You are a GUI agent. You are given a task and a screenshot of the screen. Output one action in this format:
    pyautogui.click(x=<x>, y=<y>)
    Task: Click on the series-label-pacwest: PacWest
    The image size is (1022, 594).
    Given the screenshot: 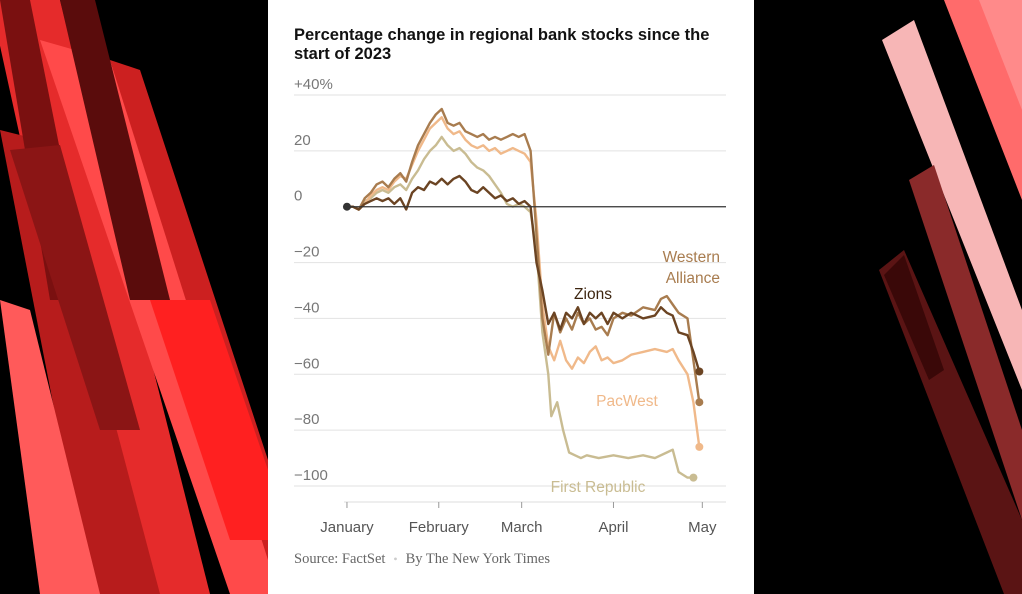 What is the action you would take?
    pyautogui.click(x=627, y=401)
    